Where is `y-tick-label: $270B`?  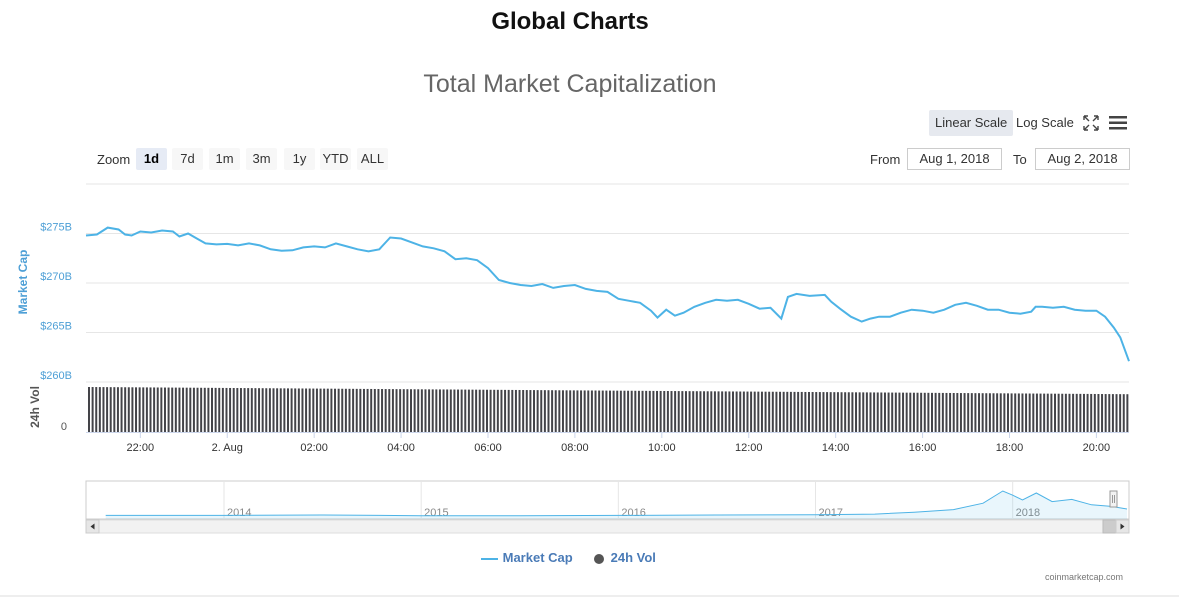
y-tick-label: $270B is located at coordinates (56, 277).